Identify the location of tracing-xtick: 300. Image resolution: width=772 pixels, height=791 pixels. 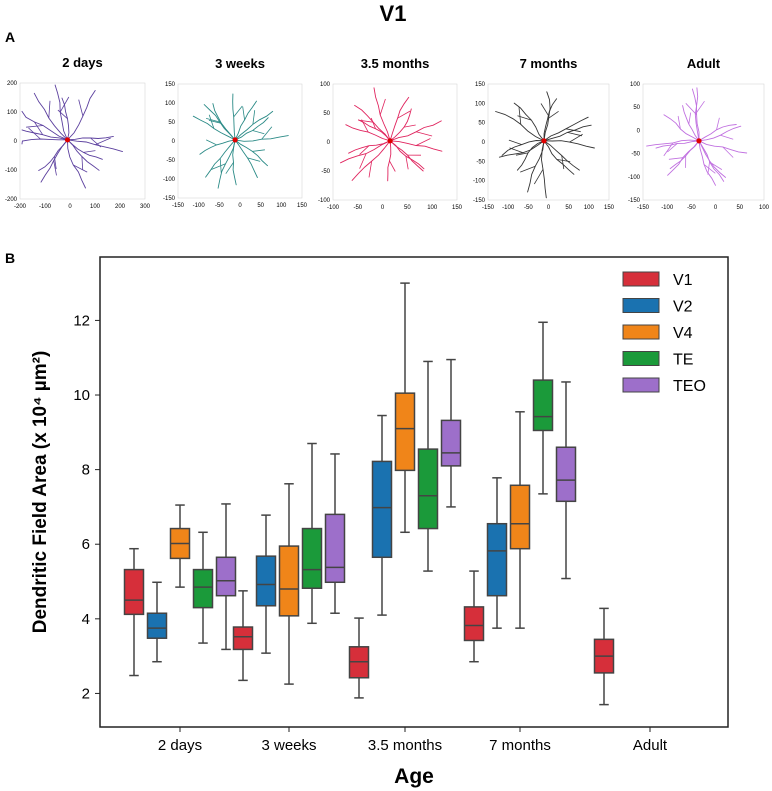
(145, 207).